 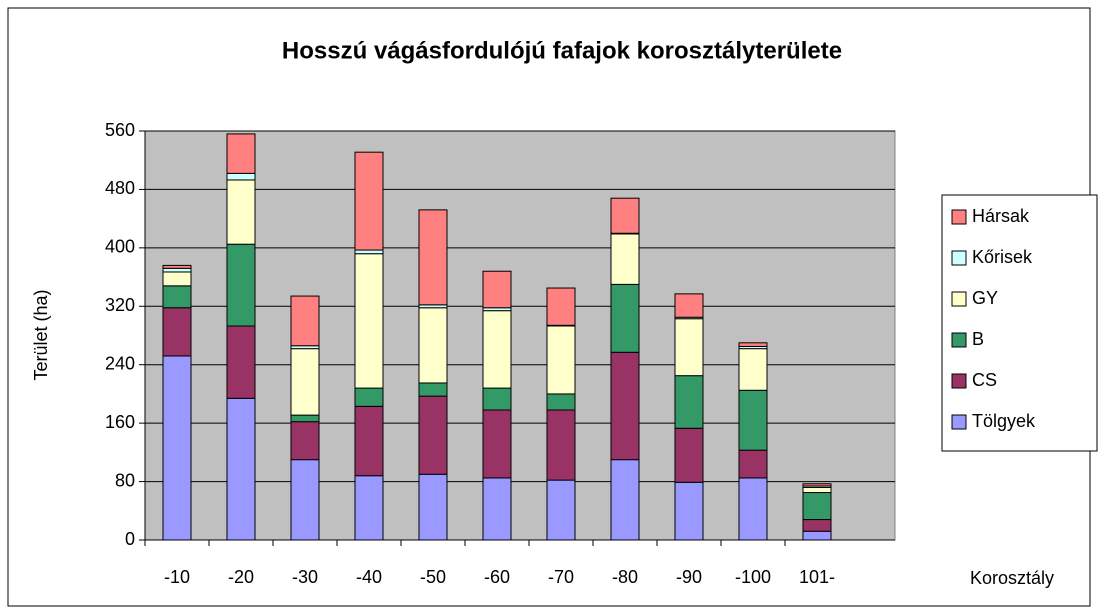 I want to click on y-tick-label: 160, so click(x=120, y=422).